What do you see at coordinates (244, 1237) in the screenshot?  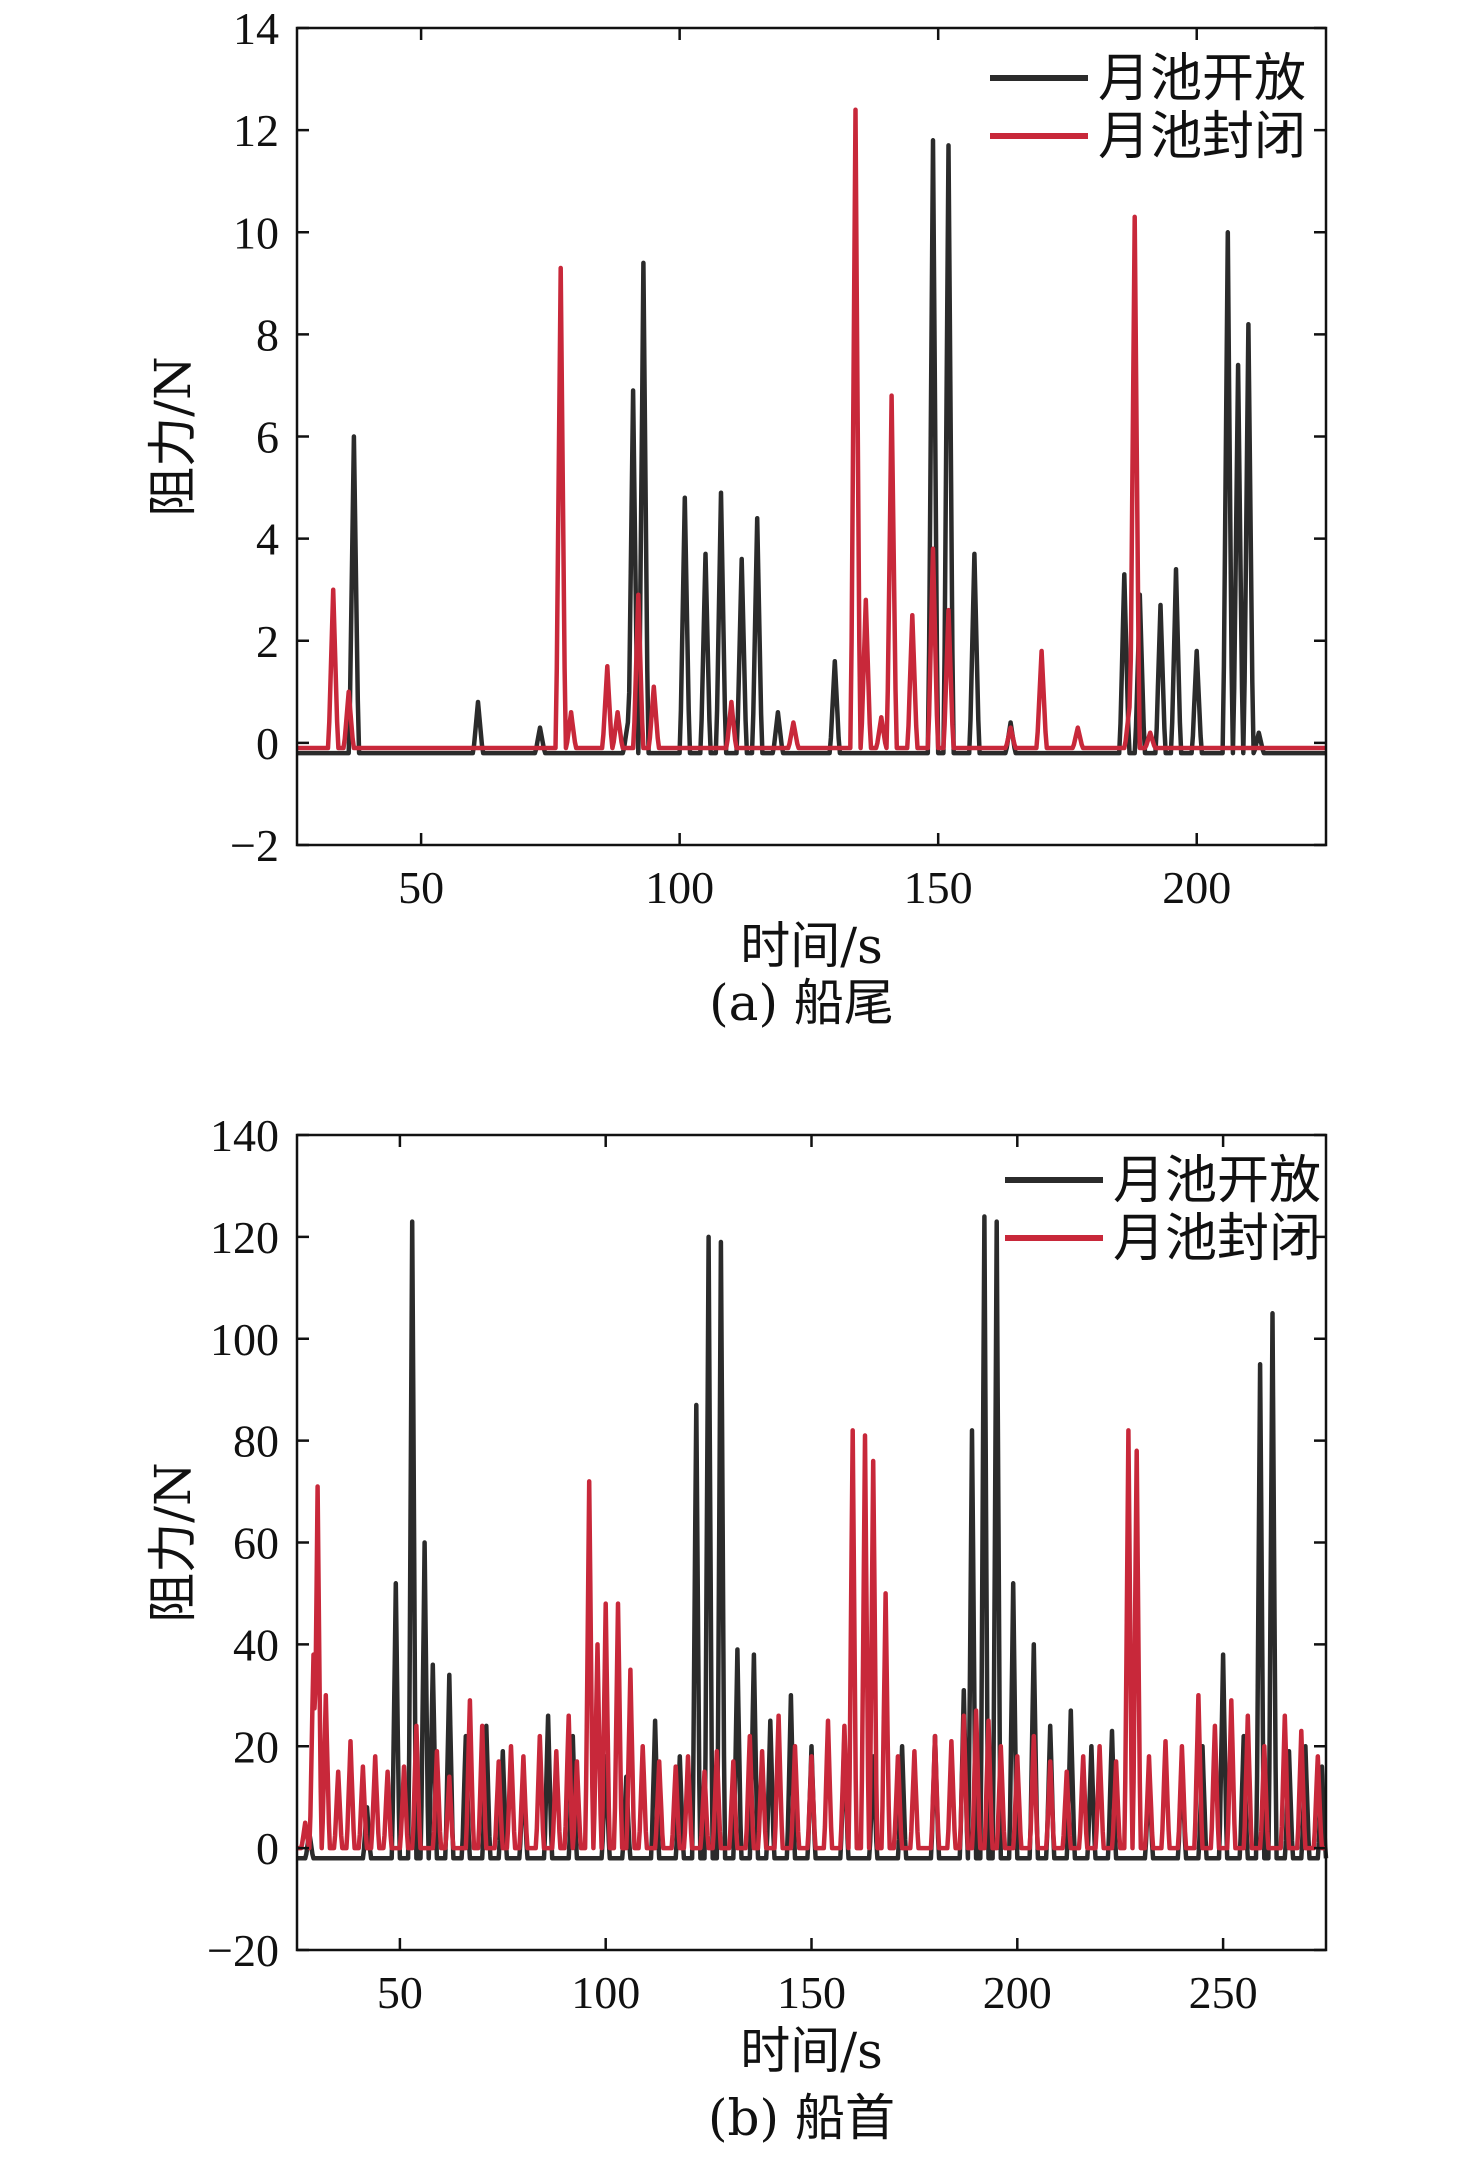 I see `y-tick-label: 120` at bounding box center [244, 1237].